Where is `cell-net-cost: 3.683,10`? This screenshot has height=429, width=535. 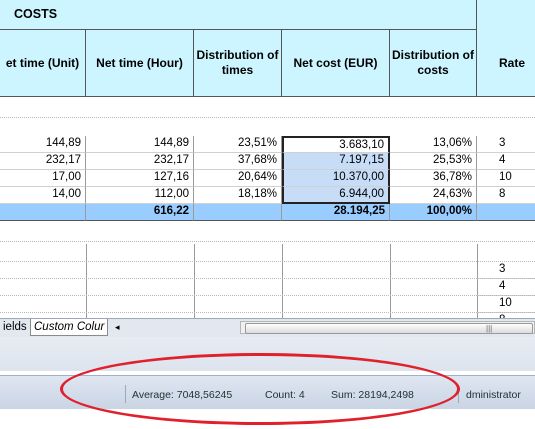
cell-net-cost: 3.683,10 is located at coordinates (336, 144).